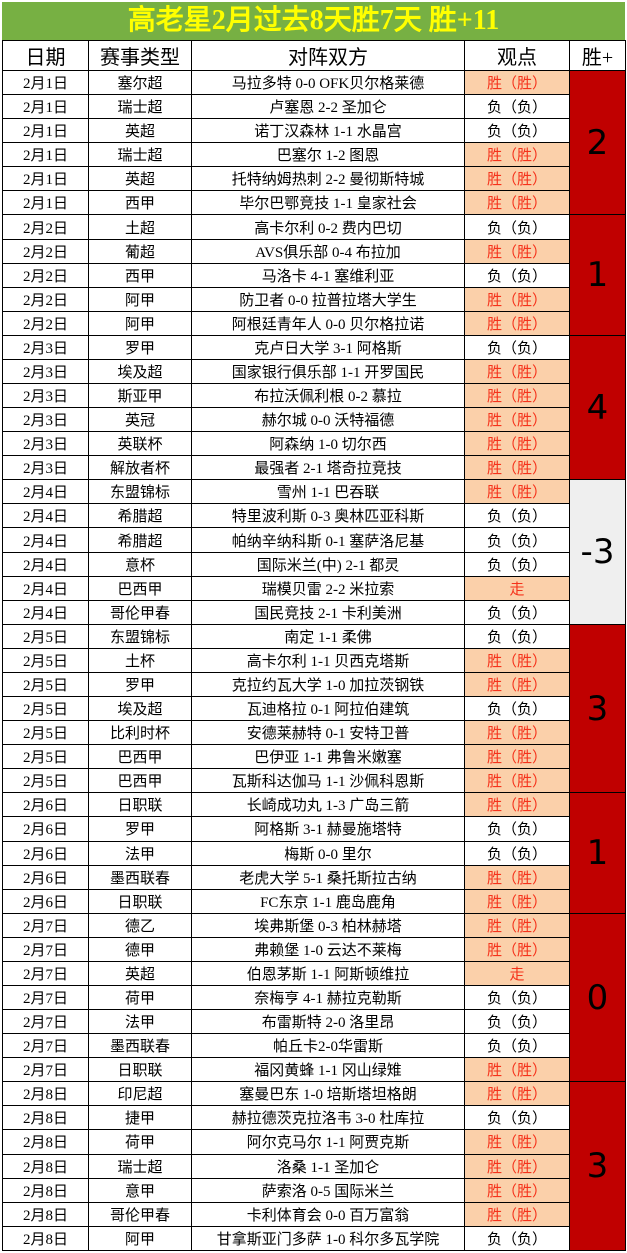  I want to click on match-cell: 阿尔克马尔 1-1 阿贾克斯, so click(328, 1142).